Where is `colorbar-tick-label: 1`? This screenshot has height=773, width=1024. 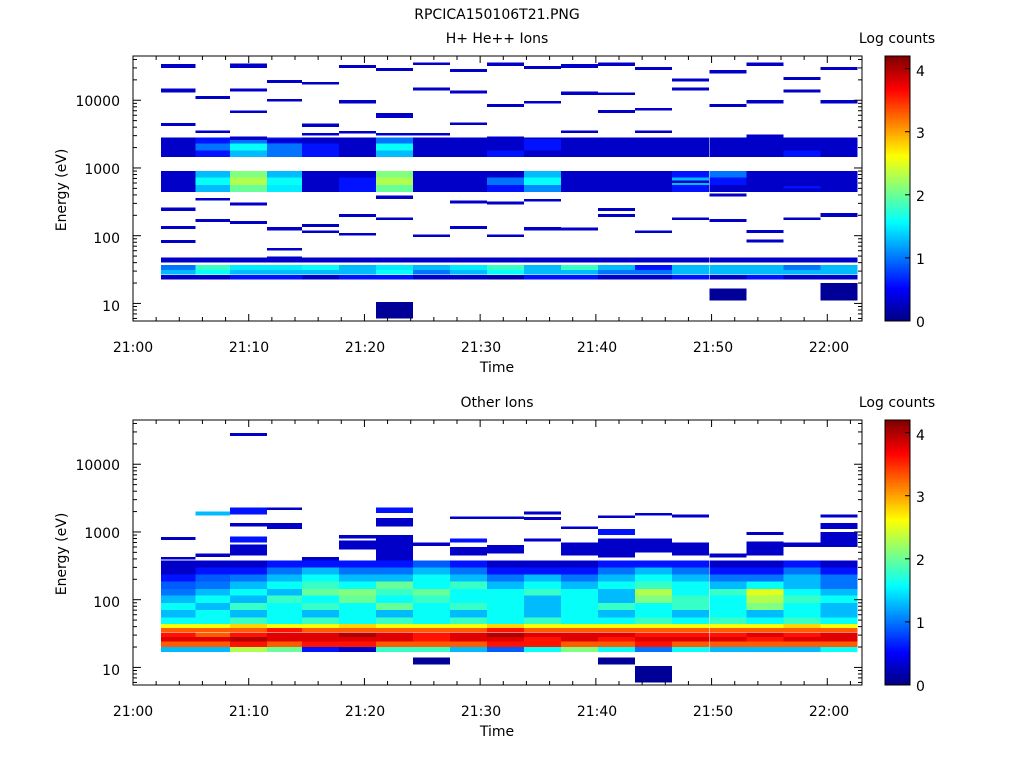
colorbar-tick-label: 1 is located at coordinates (920, 624).